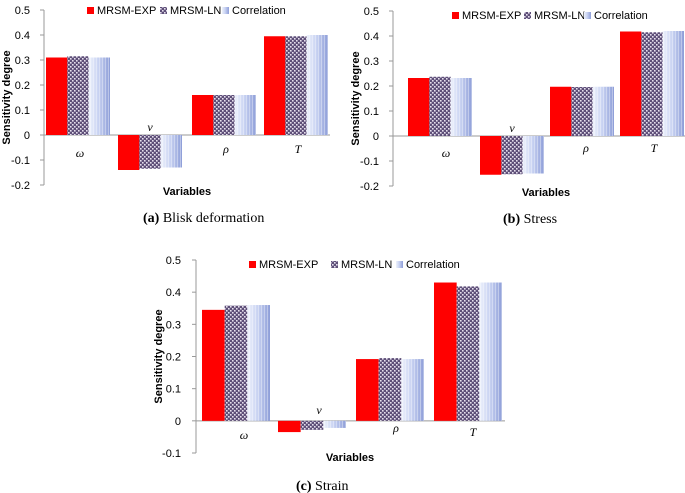 This screenshot has height=493, width=685. I want to click on caption-prefix: (b), so click(513, 219).